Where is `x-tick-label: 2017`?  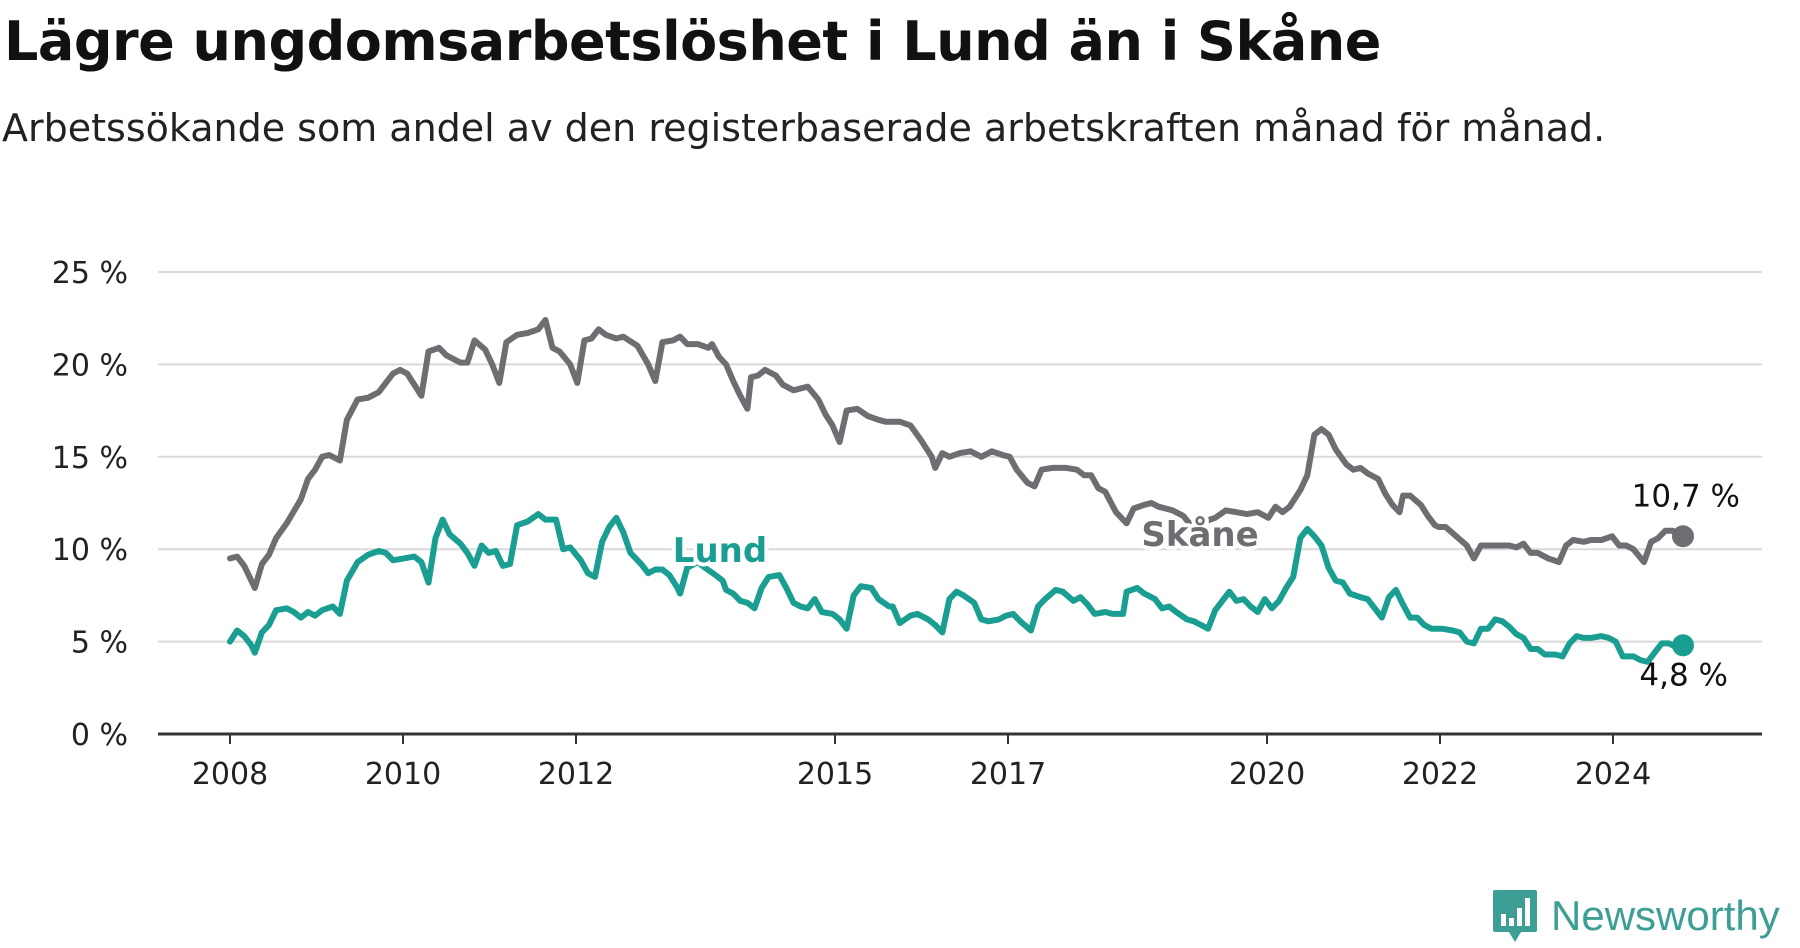 x-tick-label: 2017 is located at coordinates (1008, 774).